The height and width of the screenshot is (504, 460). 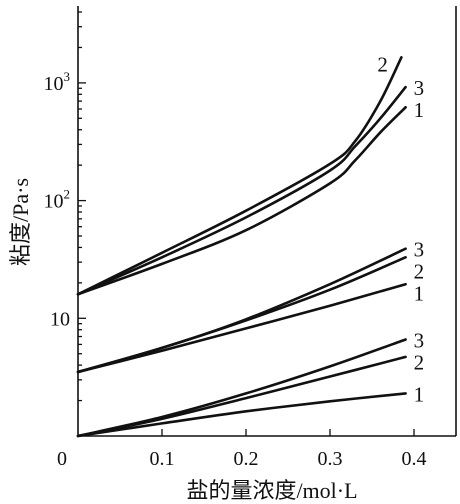 I want to click on x-tick-label: 0, so click(x=62, y=459).